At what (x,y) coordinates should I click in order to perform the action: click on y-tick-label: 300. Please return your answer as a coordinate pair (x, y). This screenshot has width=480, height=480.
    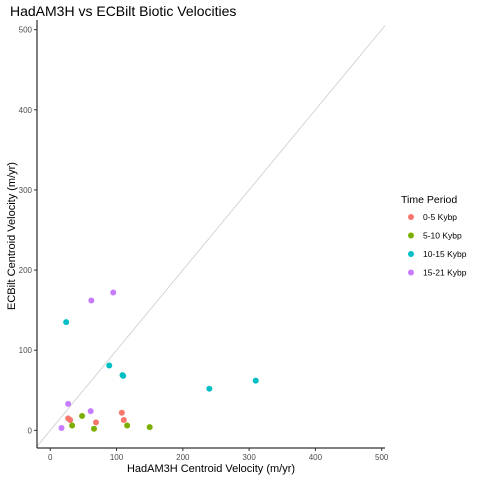
    Looking at the image, I should click on (26, 190).